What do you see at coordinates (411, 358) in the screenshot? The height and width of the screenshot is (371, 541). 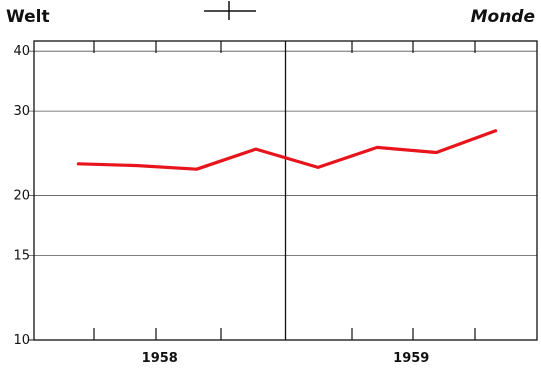 I see `x-year-label: 1959` at bounding box center [411, 358].